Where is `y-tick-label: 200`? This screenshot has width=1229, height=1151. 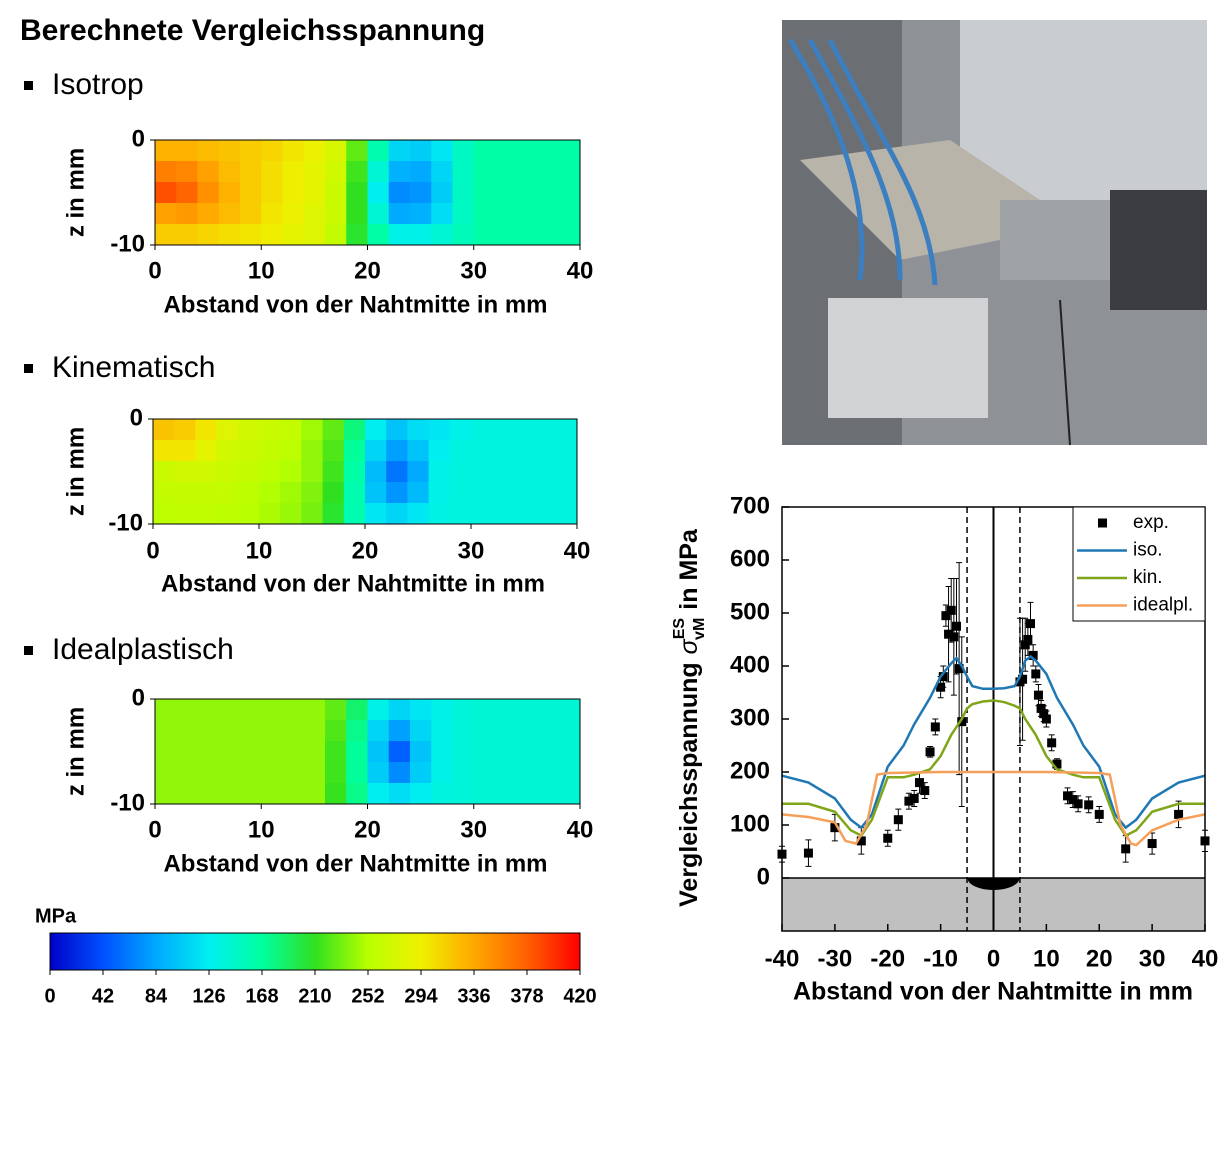 y-tick-label: 200 is located at coordinates (750, 770).